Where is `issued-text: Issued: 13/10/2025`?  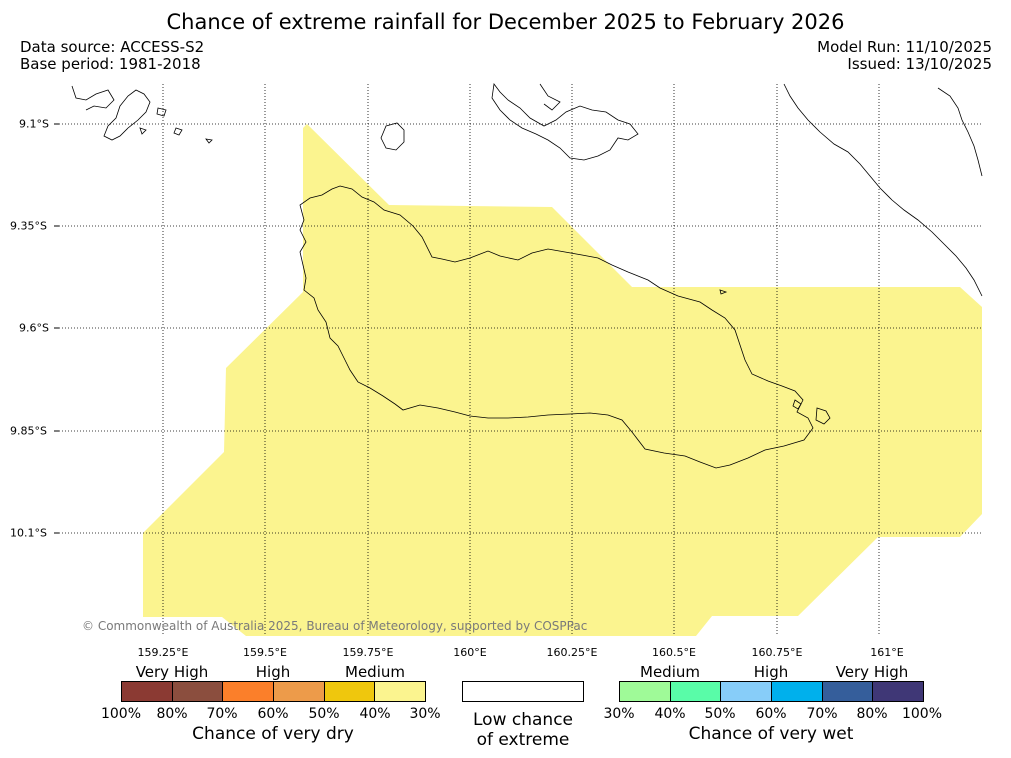 issued-text: Issued: 13/10/2025 is located at coordinates (919, 64).